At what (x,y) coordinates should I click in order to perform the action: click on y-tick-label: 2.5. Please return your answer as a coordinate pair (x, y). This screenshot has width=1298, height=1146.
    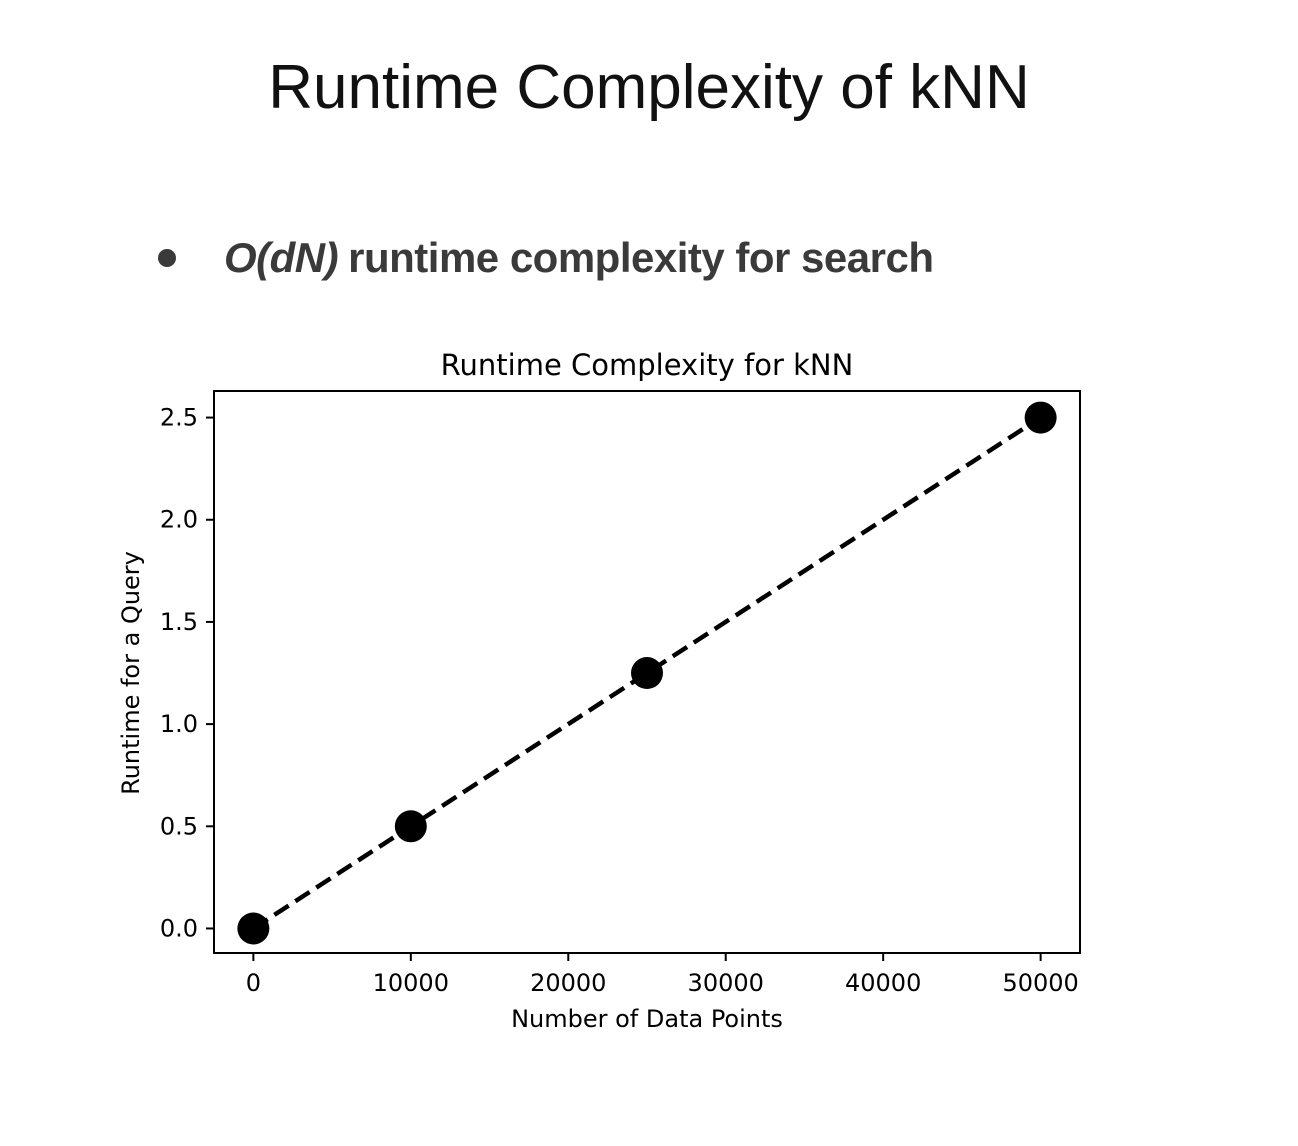
    Looking at the image, I should click on (179, 418).